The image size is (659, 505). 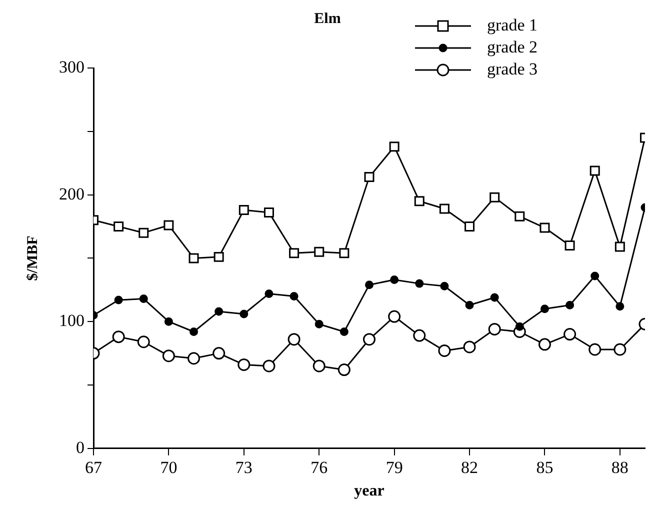 What do you see at coordinates (394, 468) in the screenshot?
I see `x-tick-label: 79` at bounding box center [394, 468].